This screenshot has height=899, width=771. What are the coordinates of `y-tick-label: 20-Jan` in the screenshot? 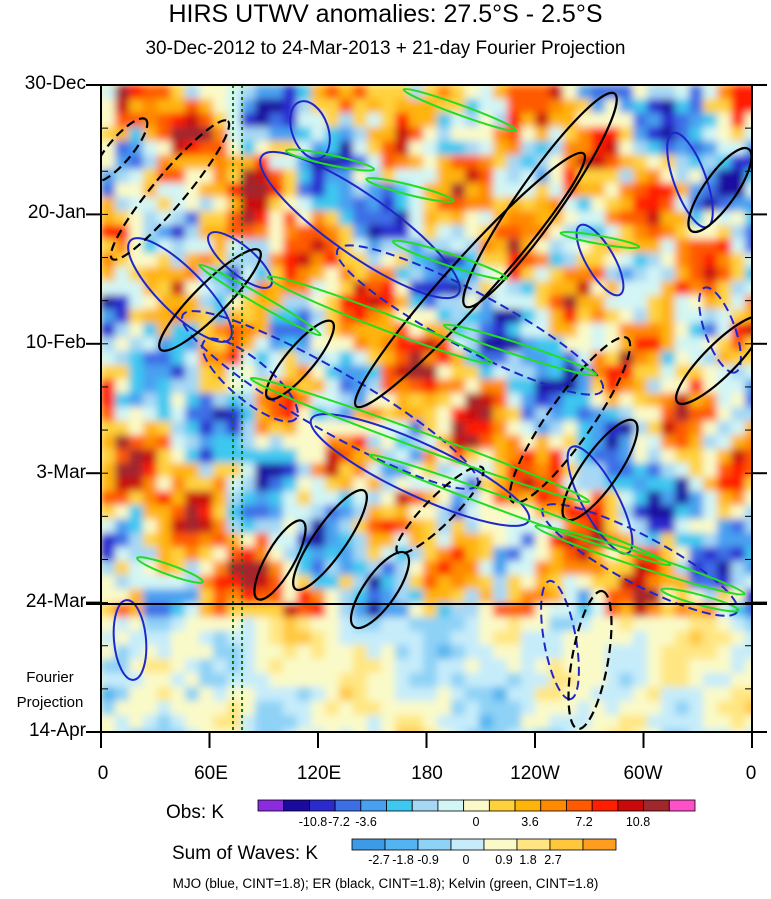 It's located at (56, 212).